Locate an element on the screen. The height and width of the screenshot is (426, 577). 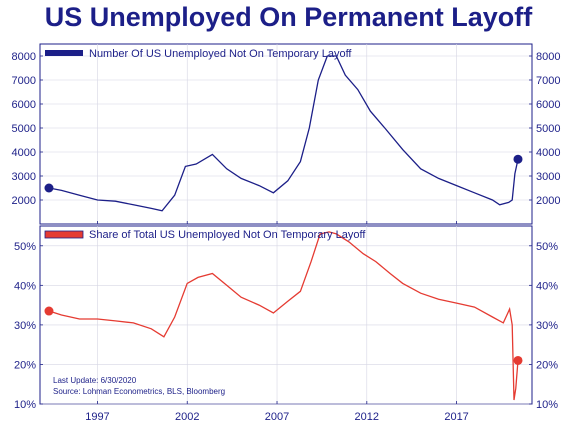
bottom-y-tick-label-right-30: 30% is located at coordinates (547, 326).